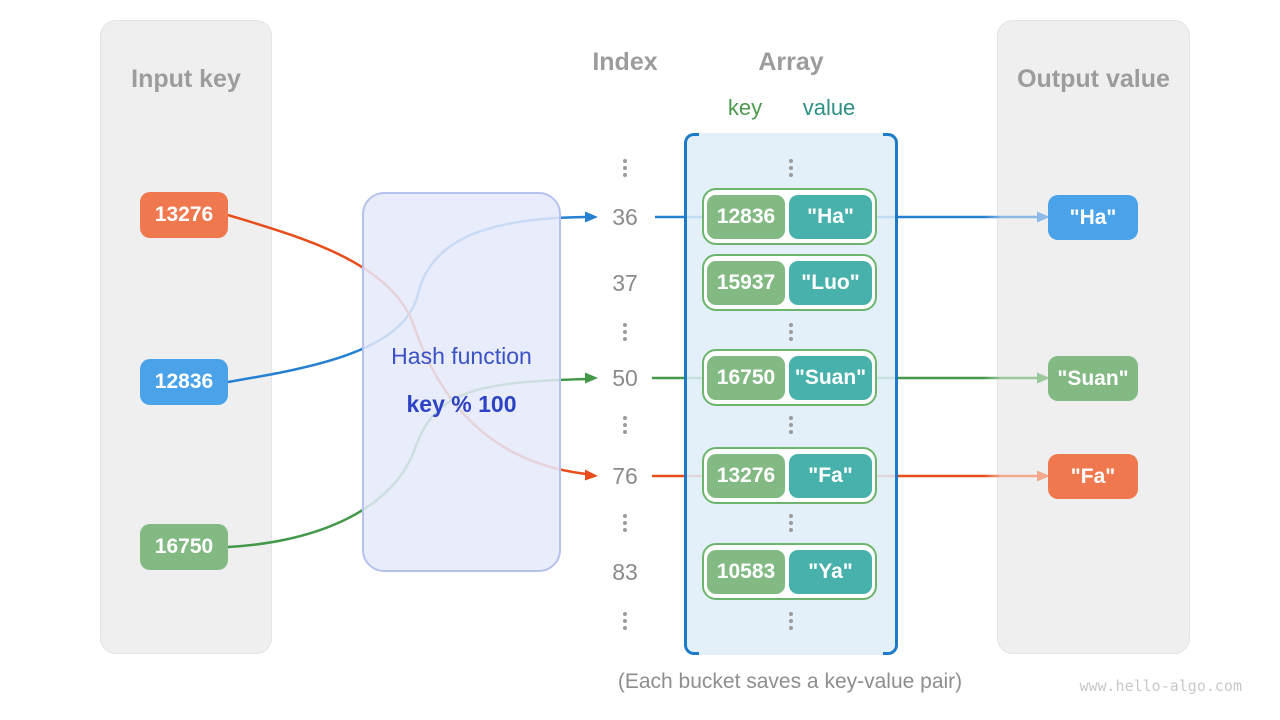 The height and width of the screenshot is (720, 1280). I want to click on pair-key: 13276, so click(746, 475).